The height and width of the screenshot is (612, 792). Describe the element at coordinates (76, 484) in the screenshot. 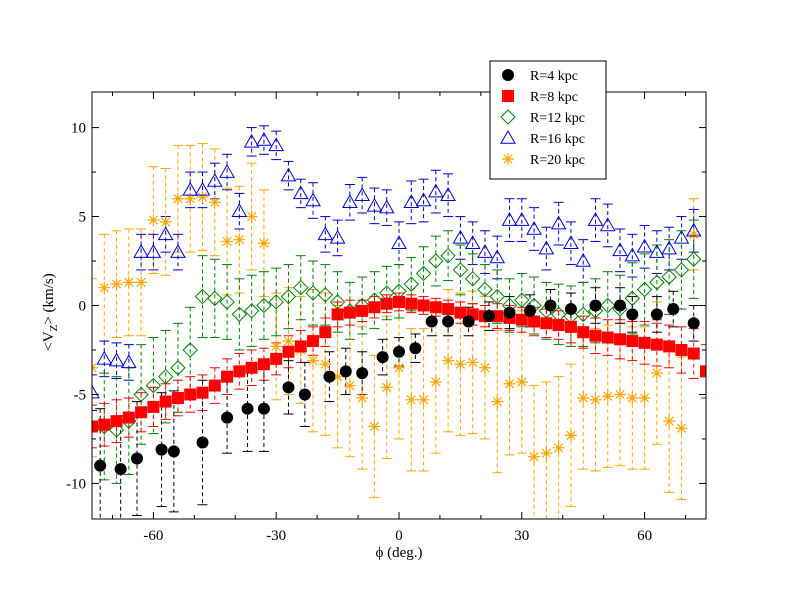

I see `y-tick-label: -10` at that location.